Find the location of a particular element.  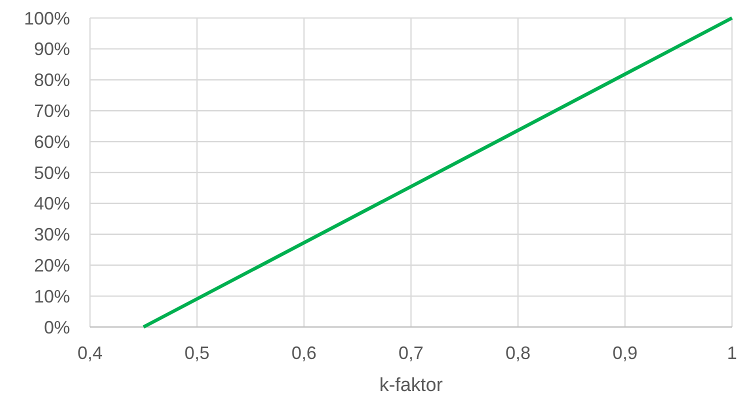

y-tick-label: 10% is located at coordinates (52, 296).